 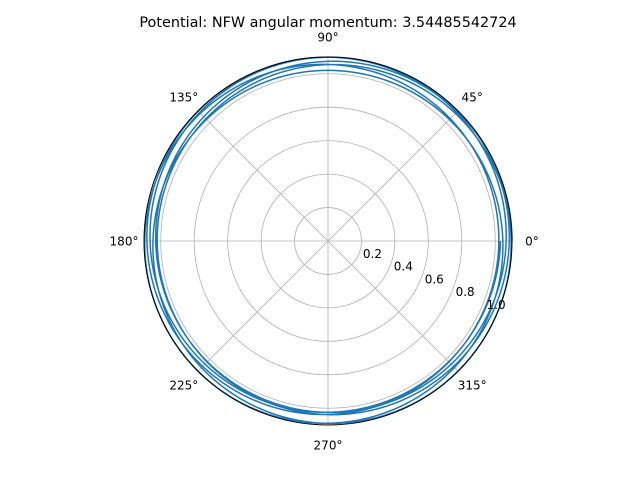 I want to click on theta-tick-label: 270°, so click(x=328, y=446).